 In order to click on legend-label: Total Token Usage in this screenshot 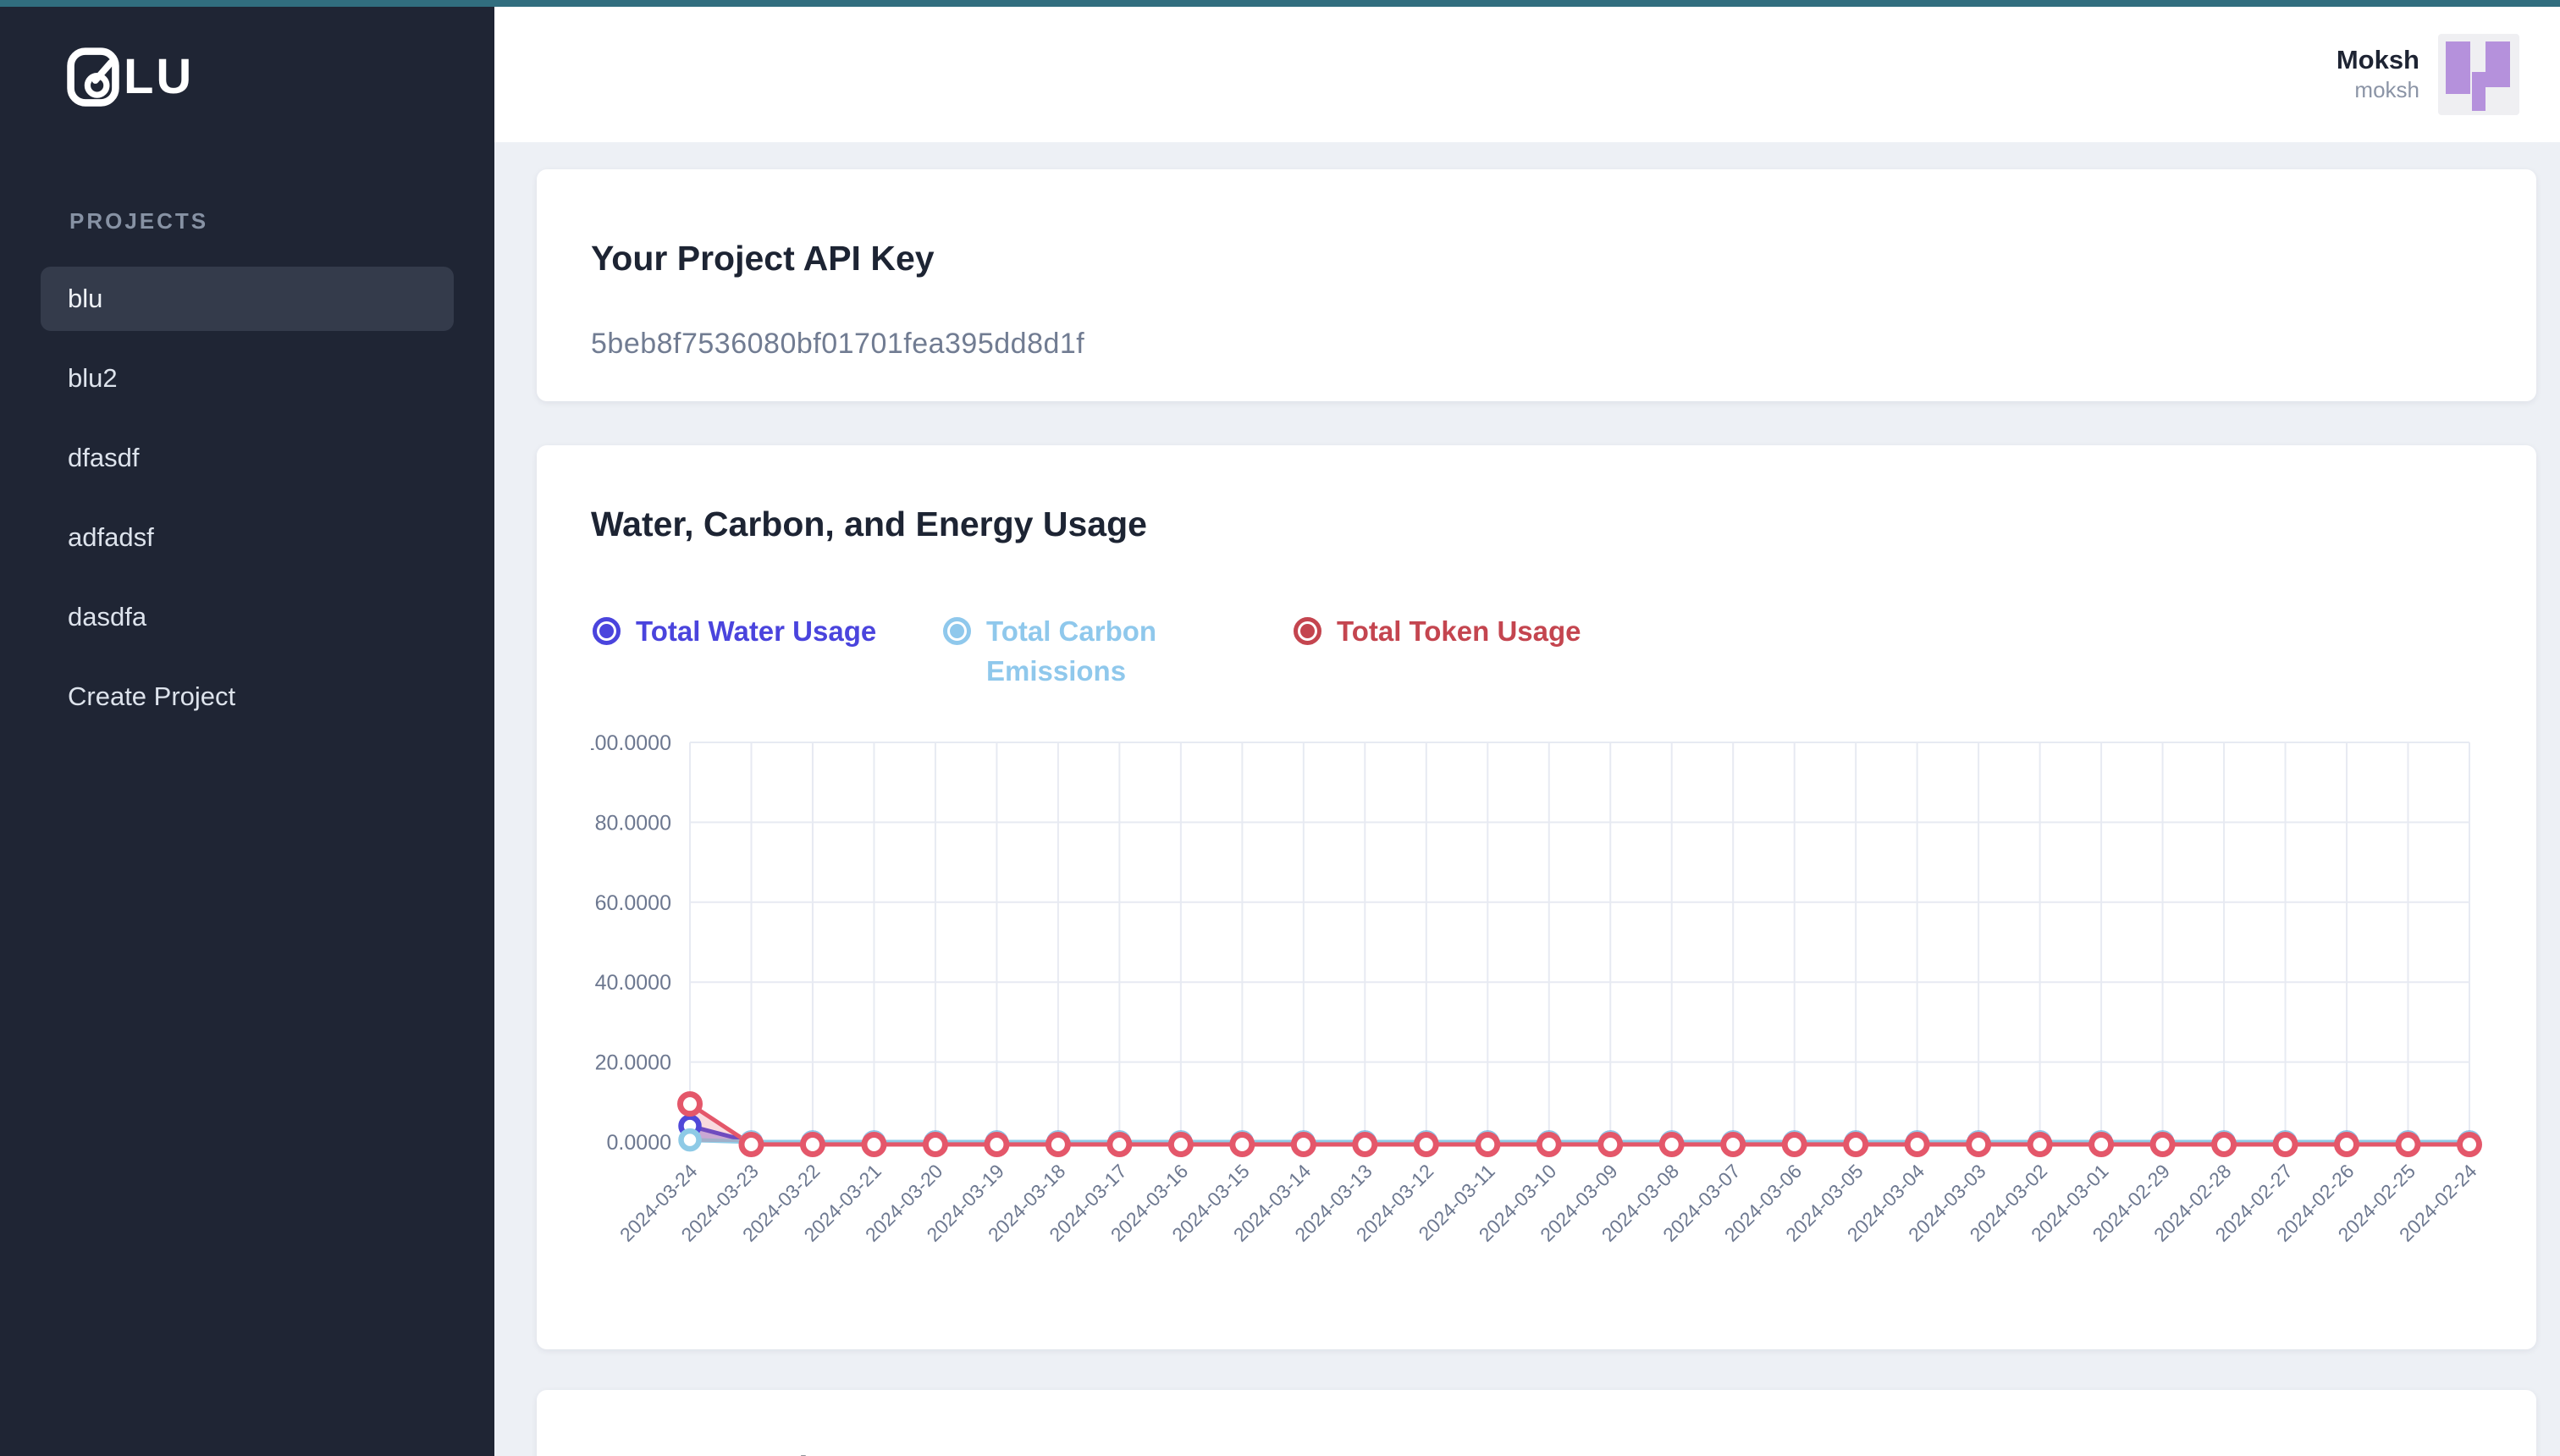, I will do `click(1459, 631)`.